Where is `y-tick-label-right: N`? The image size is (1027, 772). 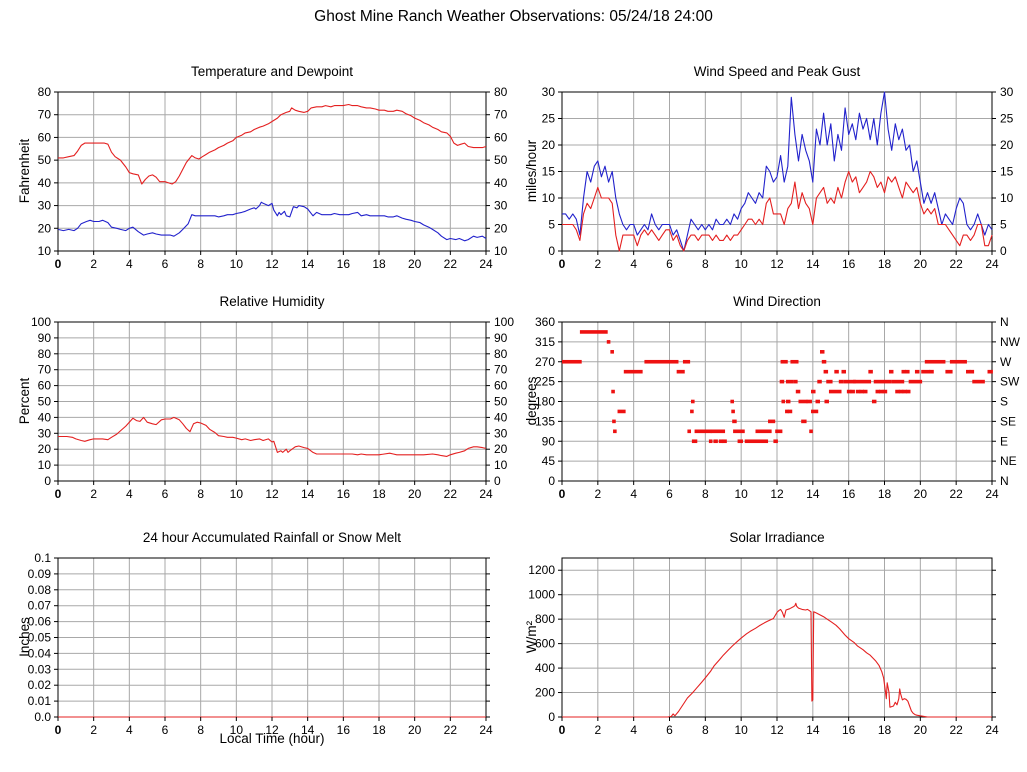
y-tick-label-right: N is located at coordinates (1004, 481).